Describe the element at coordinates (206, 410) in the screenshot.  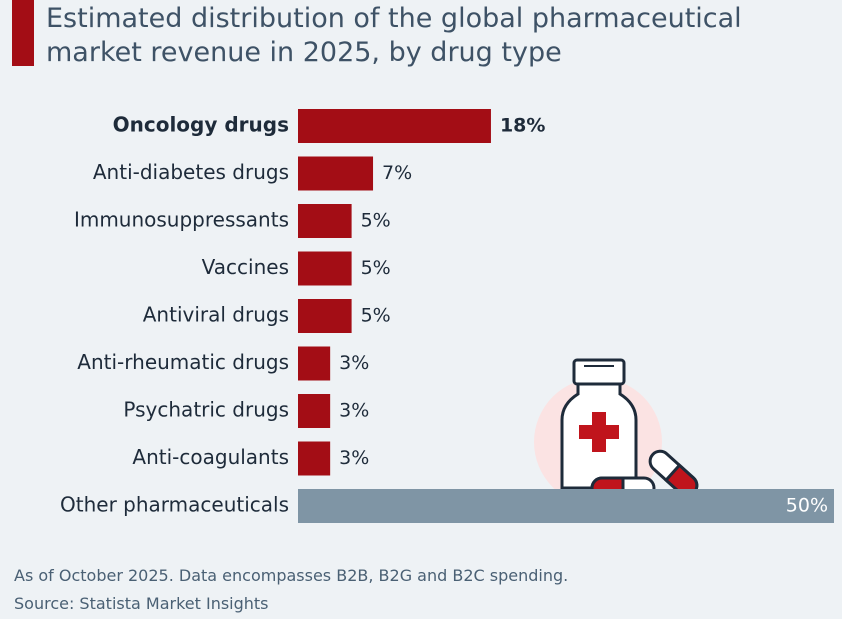
I see `category-label: Psychatric drugs` at that location.